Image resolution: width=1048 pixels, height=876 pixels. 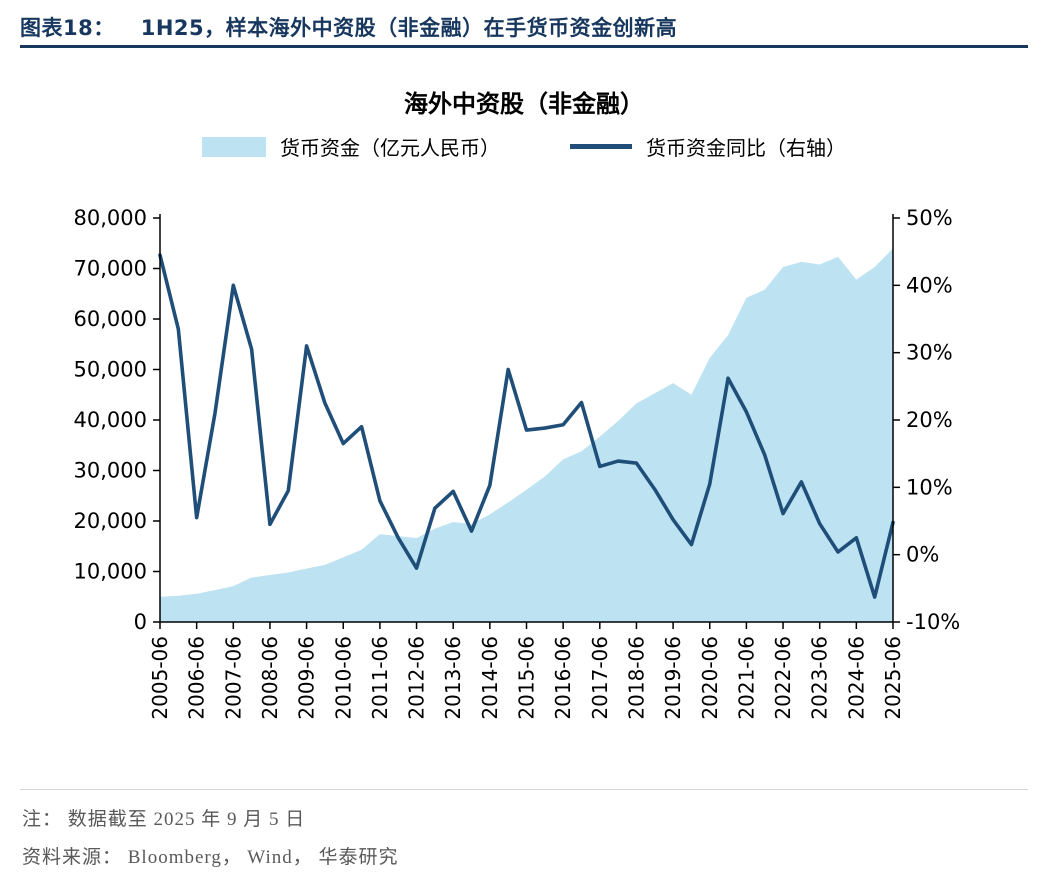 What do you see at coordinates (110, 269) in the screenshot?
I see `svg-text: 70,000` at bounding box center [110, 269].